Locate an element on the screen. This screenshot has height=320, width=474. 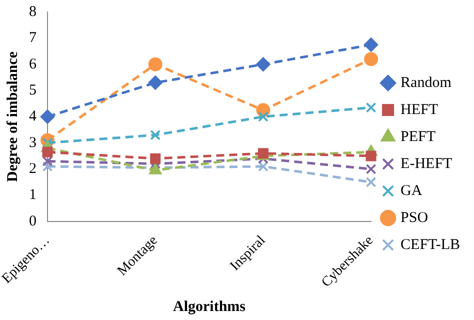
y-tick-label: 0 is located at coordinates (32, 221).